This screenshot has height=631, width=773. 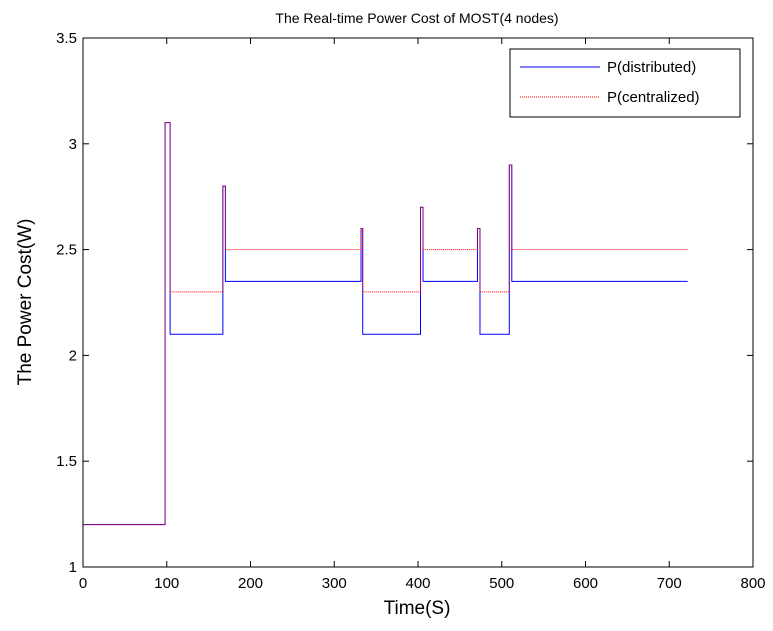 What do you see at coordinates (66, 461) in the screenshot?
I see `y-tick-label: 1.5` at bounding box center [66, 461].